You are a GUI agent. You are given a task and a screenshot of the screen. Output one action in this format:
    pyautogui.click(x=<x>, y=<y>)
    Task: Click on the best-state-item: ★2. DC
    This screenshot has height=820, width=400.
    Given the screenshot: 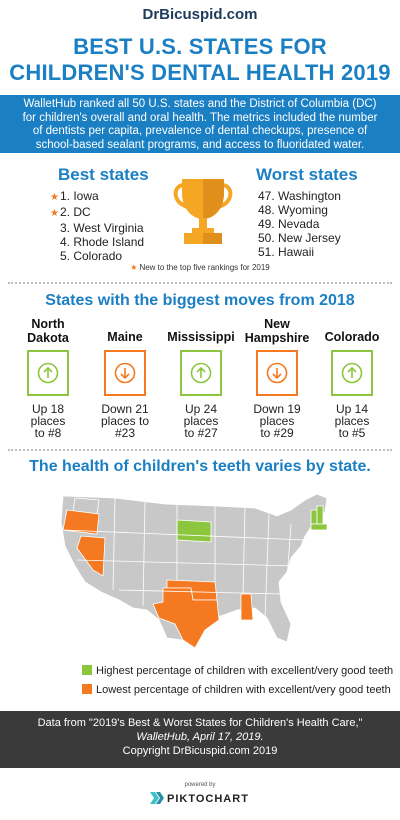 What is the action you would take?
    pyautogui.click(x=70, y=212)
    